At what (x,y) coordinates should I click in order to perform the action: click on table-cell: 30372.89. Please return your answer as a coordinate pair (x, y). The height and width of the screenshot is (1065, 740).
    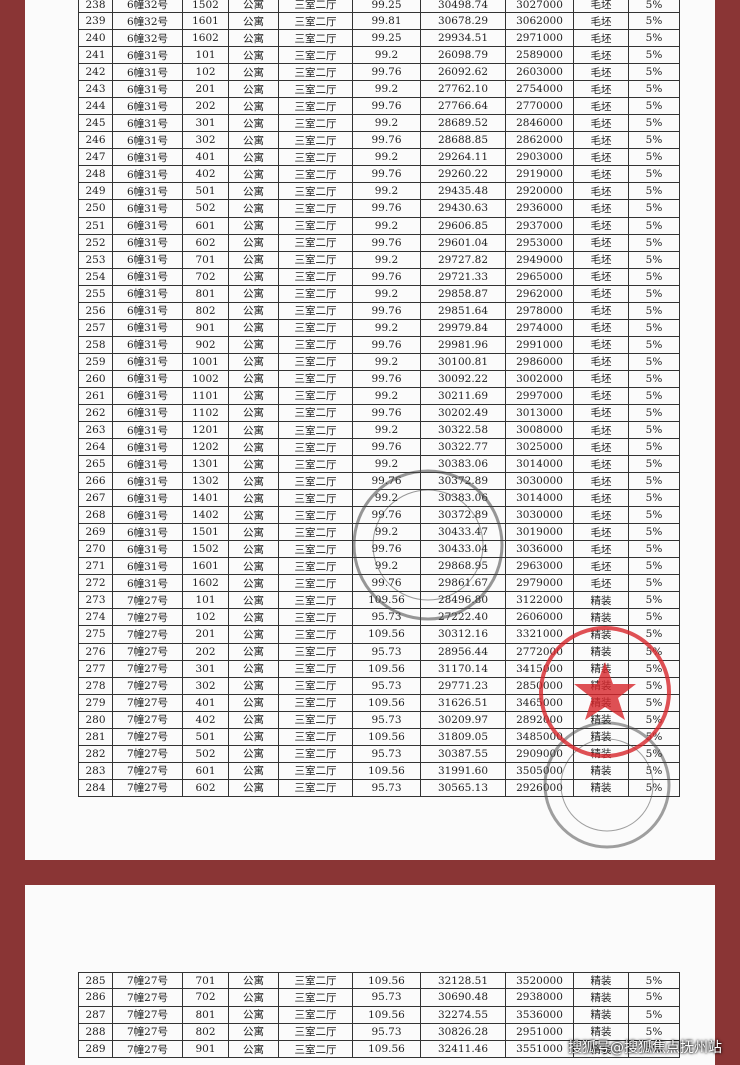
    Looking at the image, I should click on (462, 515).